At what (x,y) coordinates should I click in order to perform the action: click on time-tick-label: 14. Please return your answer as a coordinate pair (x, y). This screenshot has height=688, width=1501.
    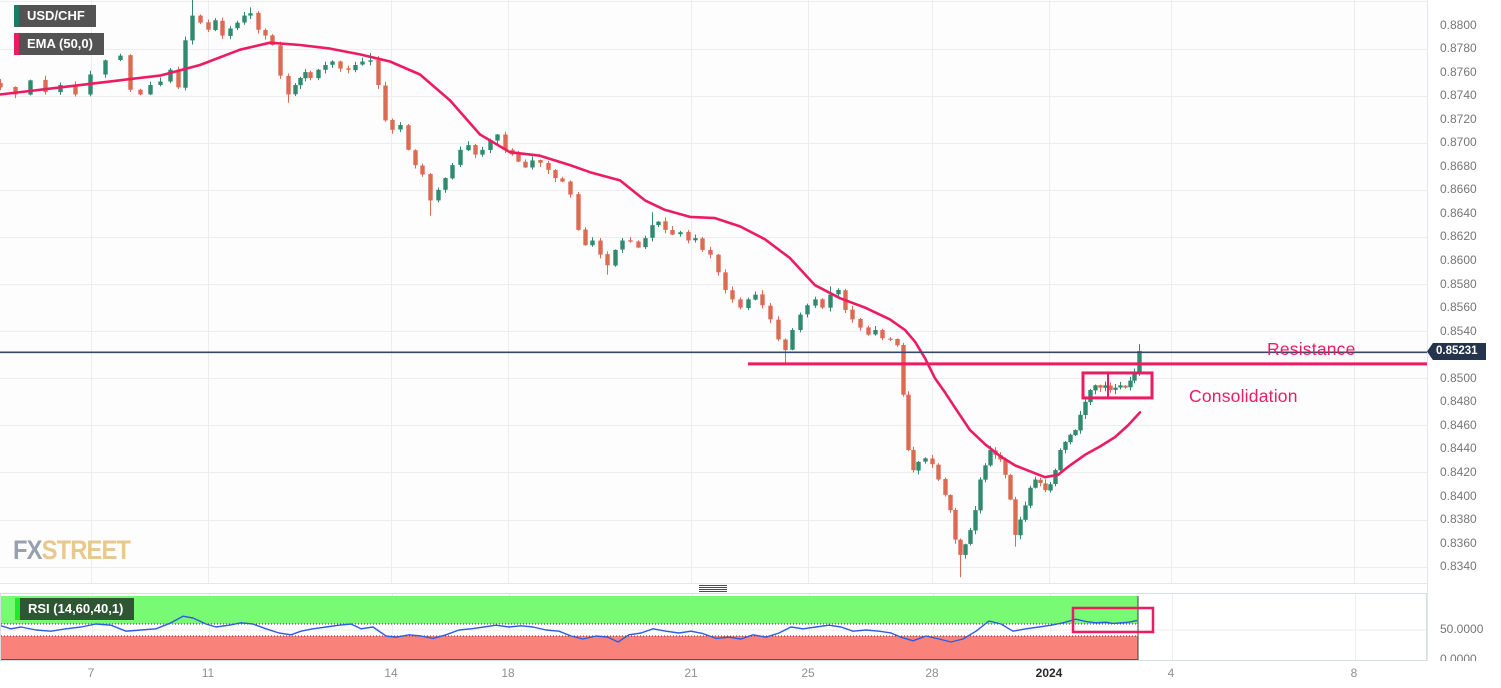
    Looking at the image, I should click on (391, 673).